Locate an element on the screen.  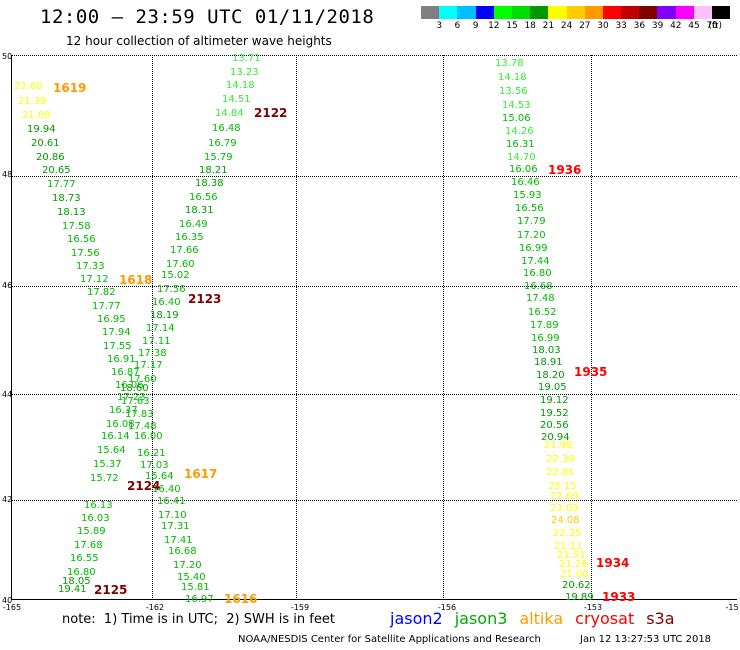
wave-height-value: 17.79 is located at coordinates (531, 221).